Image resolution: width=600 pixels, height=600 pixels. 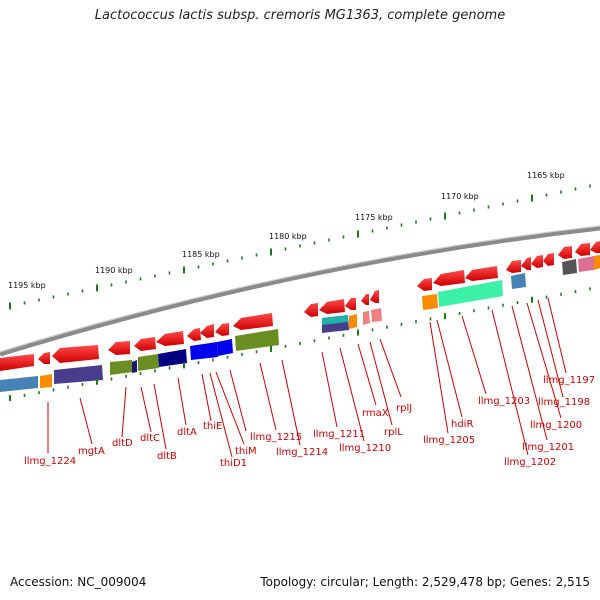 I want to click on scale-label-1170: 1170 kbp, so click(x=460, y=196).